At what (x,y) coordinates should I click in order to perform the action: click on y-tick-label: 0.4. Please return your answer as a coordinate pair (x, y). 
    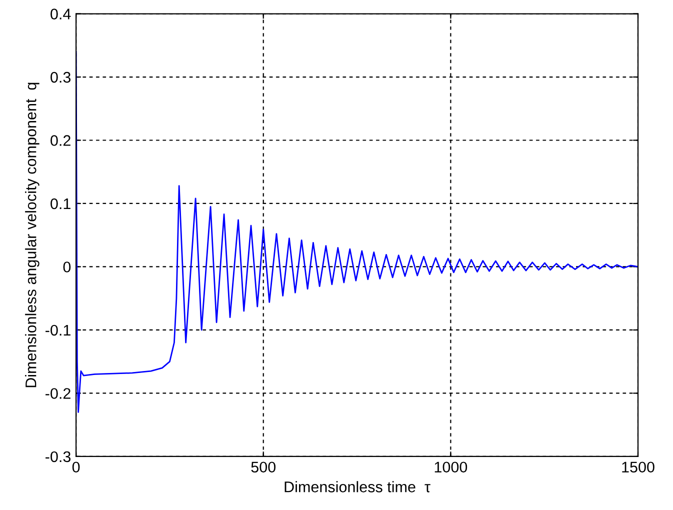
    Looking at the image, I should click on (60, 14).